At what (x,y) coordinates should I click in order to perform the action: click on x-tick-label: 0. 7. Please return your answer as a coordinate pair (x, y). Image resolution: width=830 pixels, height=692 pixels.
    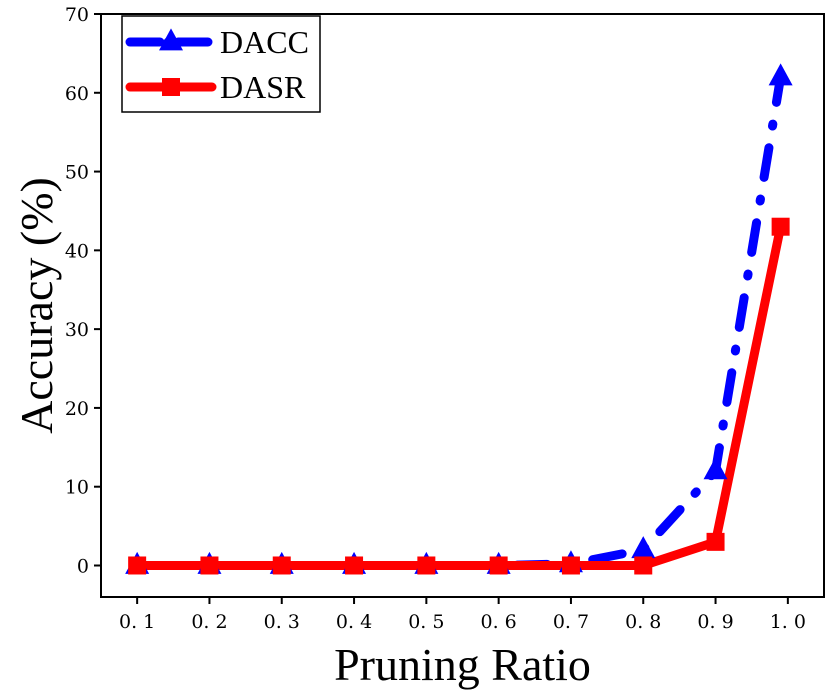
    Looking at the image, I should click on (571, 622).